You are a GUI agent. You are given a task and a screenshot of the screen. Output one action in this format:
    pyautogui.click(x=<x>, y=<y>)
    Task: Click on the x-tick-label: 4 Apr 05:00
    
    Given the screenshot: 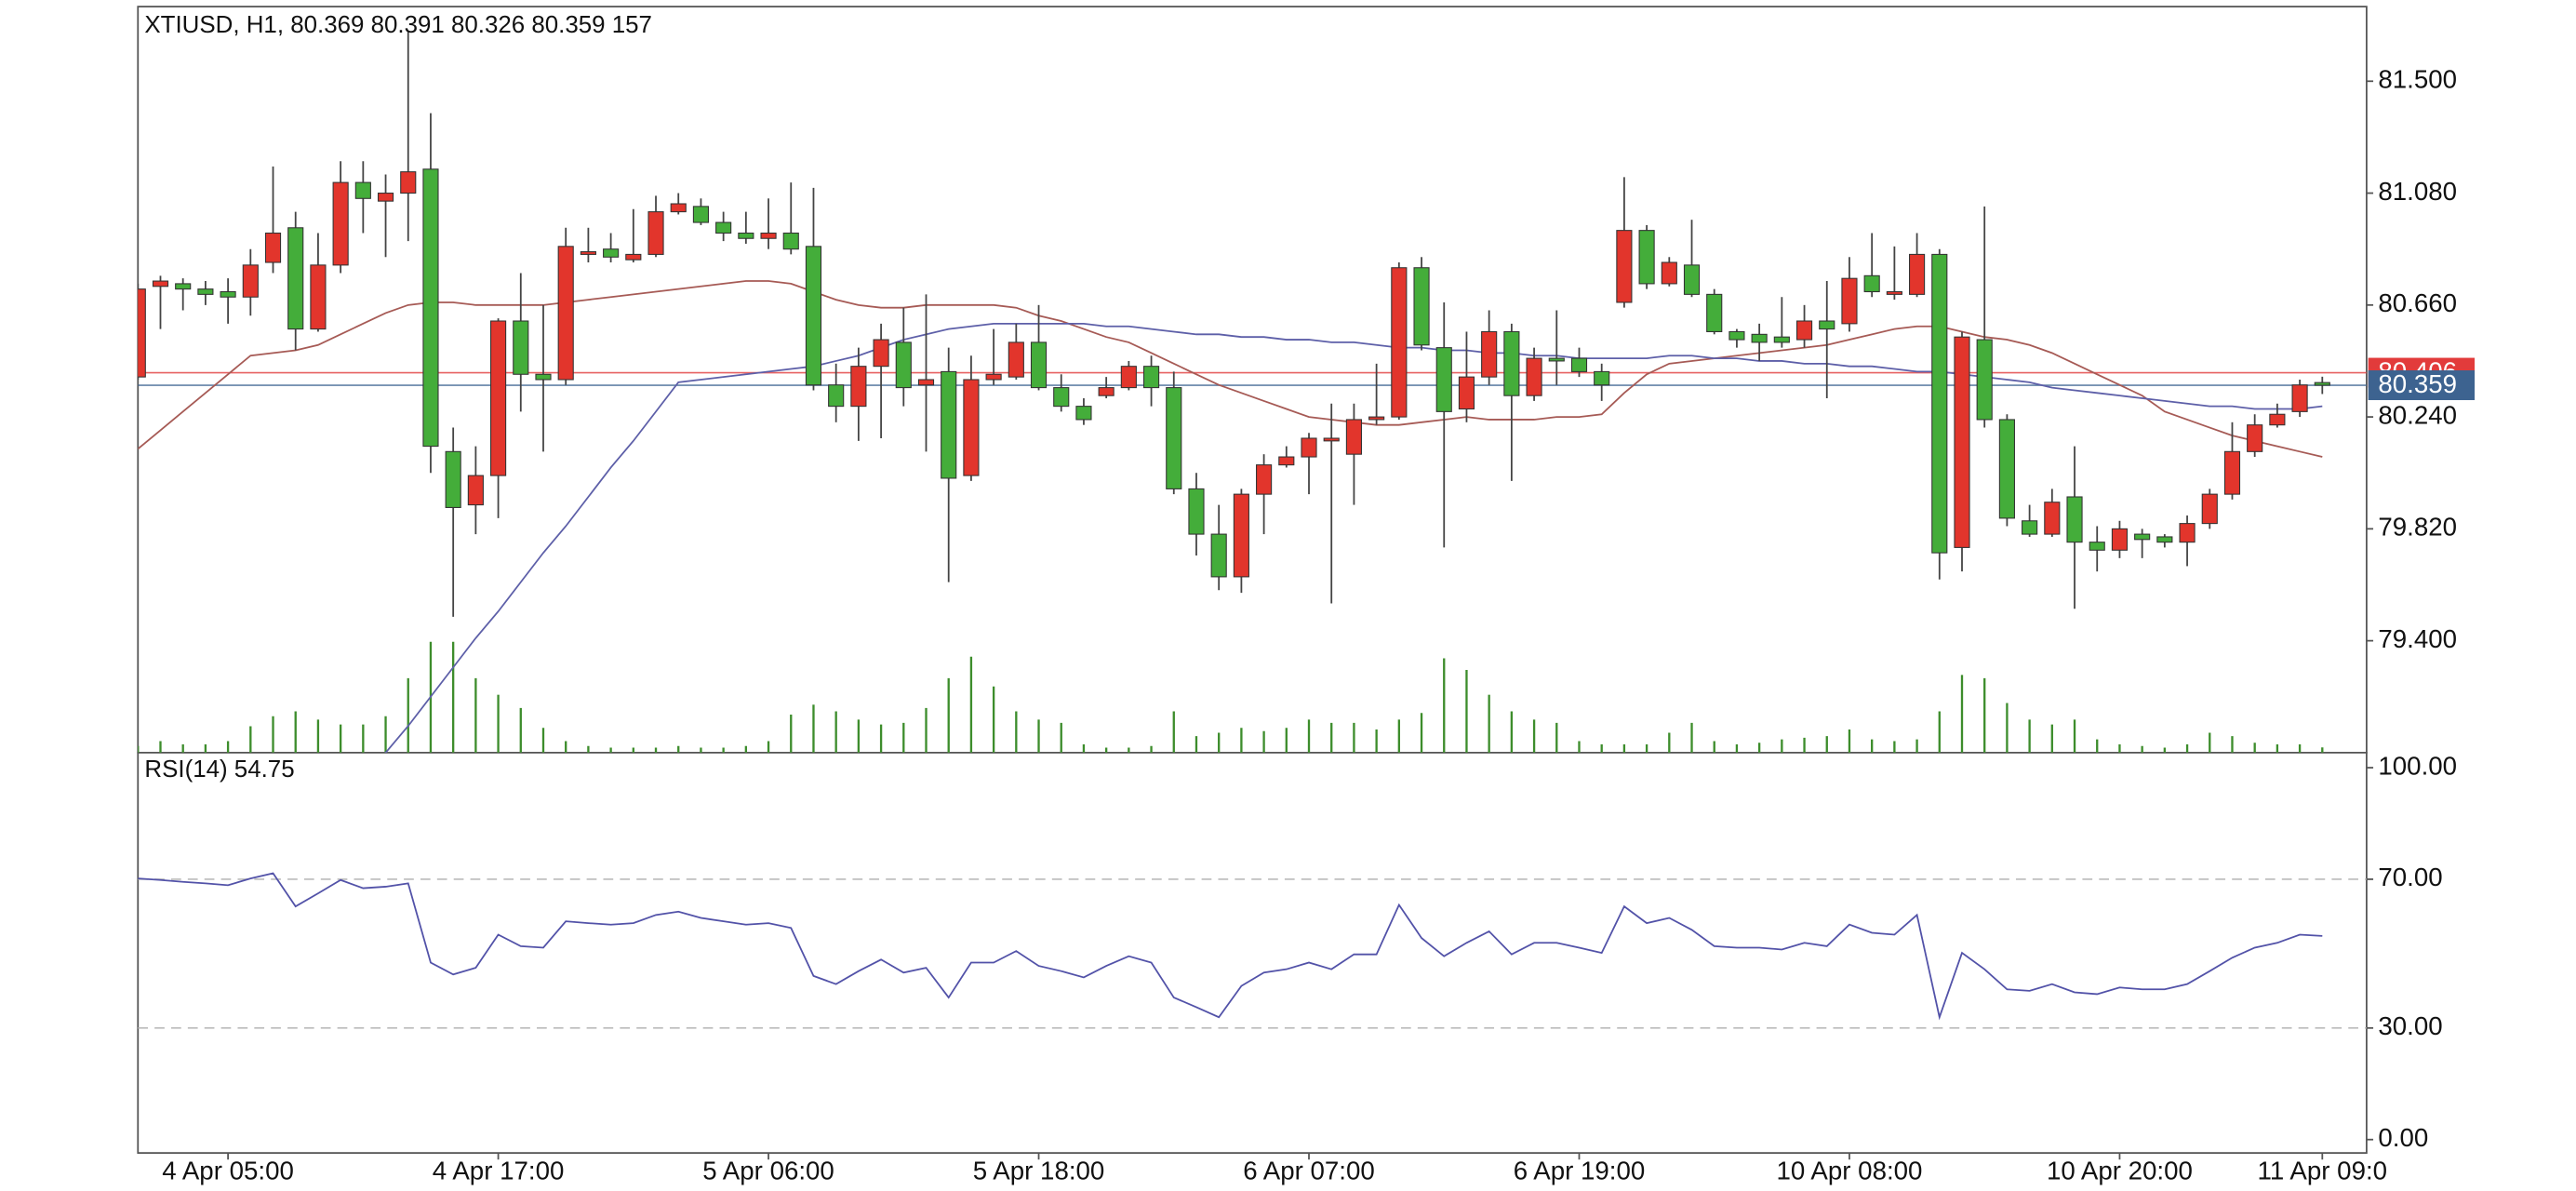 What is the action you would take?
    pyautogui.click(x=228, y=1171)
    